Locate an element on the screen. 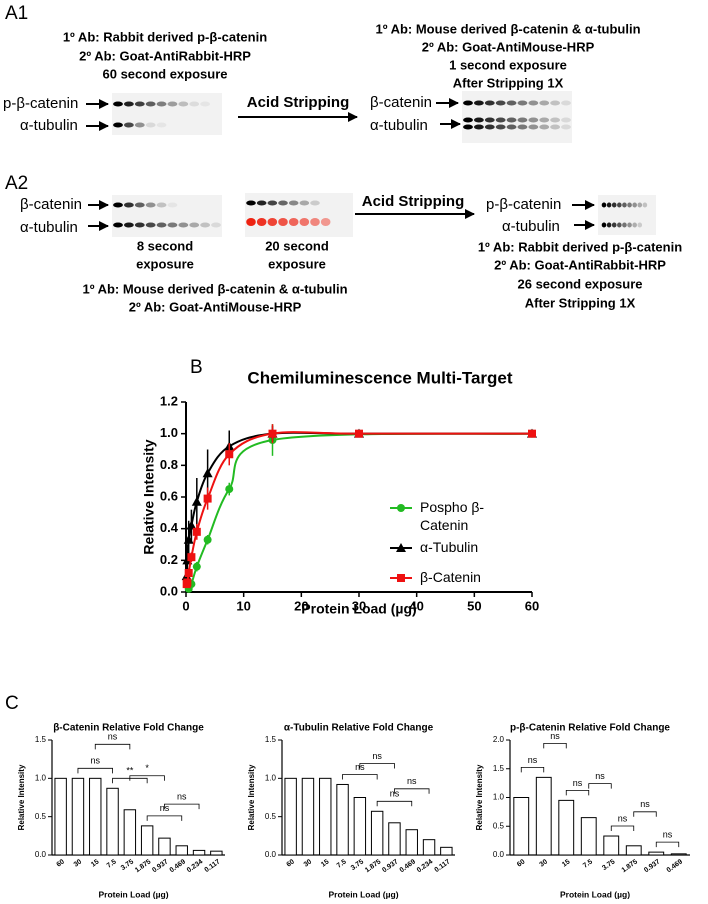 Image resolution: width=708 pixels, height=904 pixels. panel-label: B is located at coordinates (196, 367).